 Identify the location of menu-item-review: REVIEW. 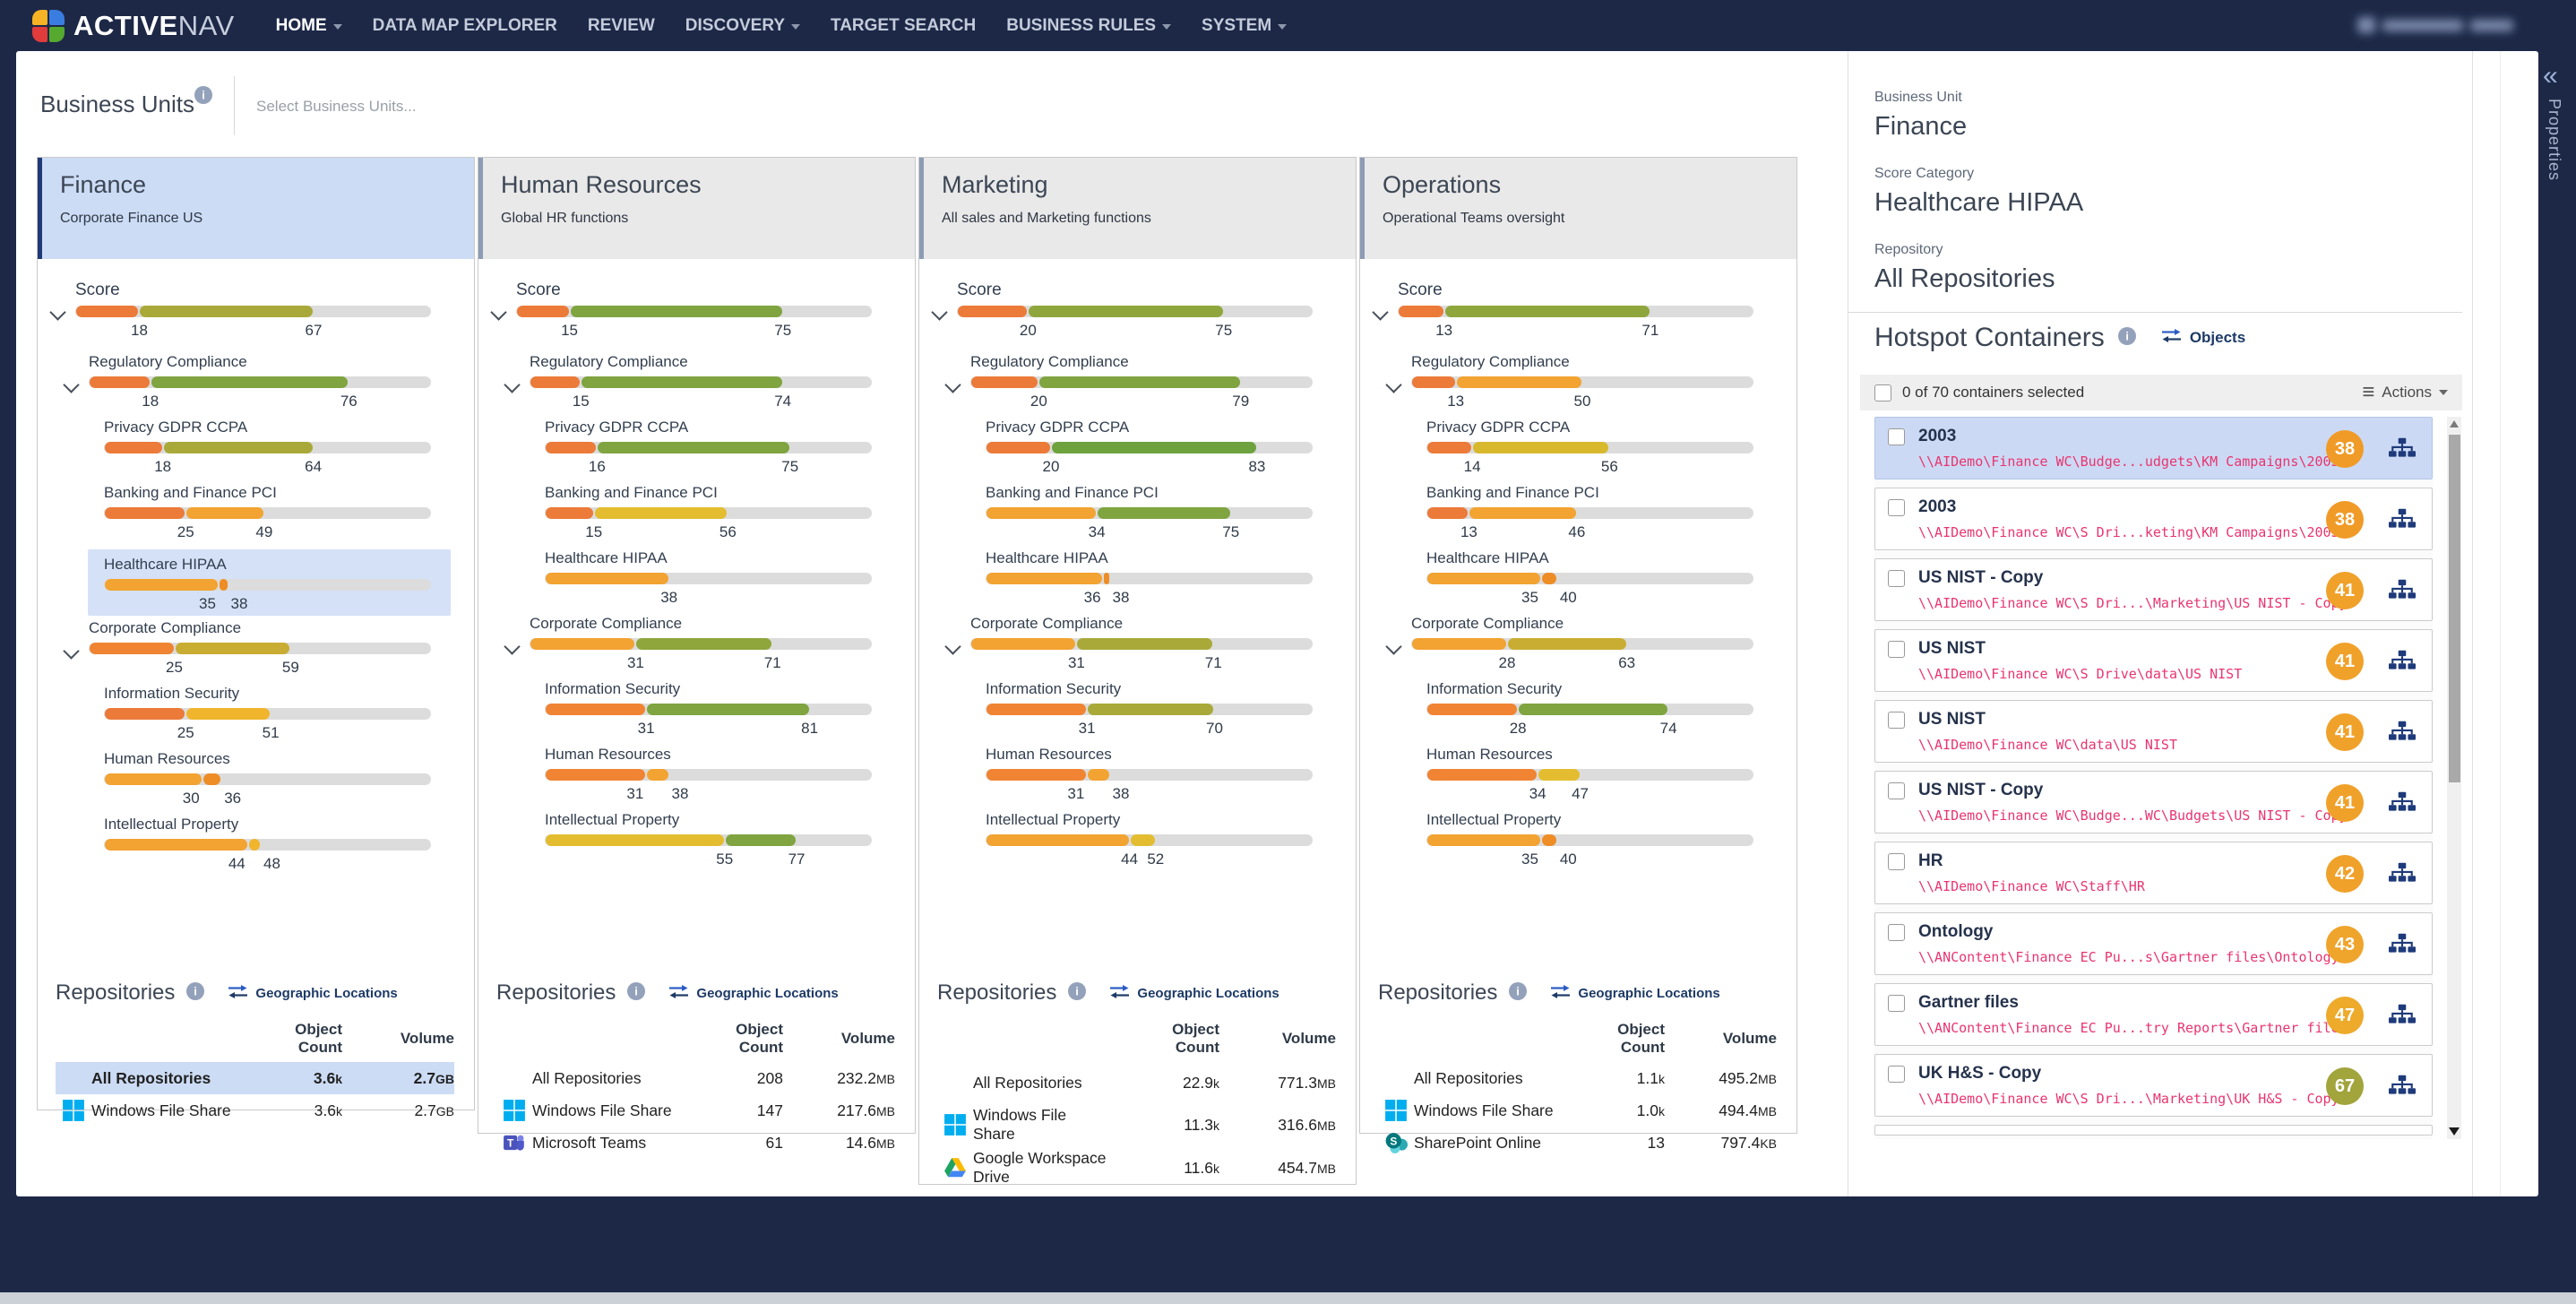
(621, 26).